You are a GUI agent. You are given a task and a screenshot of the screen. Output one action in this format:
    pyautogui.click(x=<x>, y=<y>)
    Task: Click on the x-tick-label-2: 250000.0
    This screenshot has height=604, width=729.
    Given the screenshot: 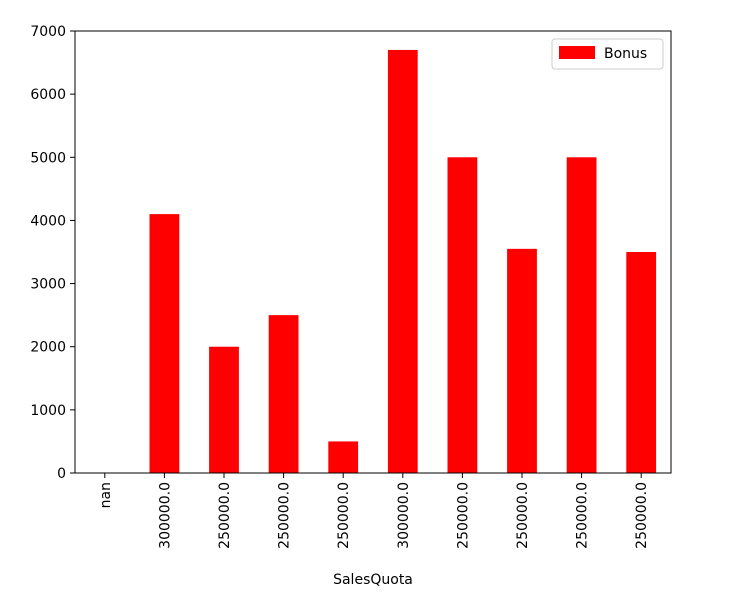 What is the action you would take?
    pyautogui.click(x=225, y=515)
    